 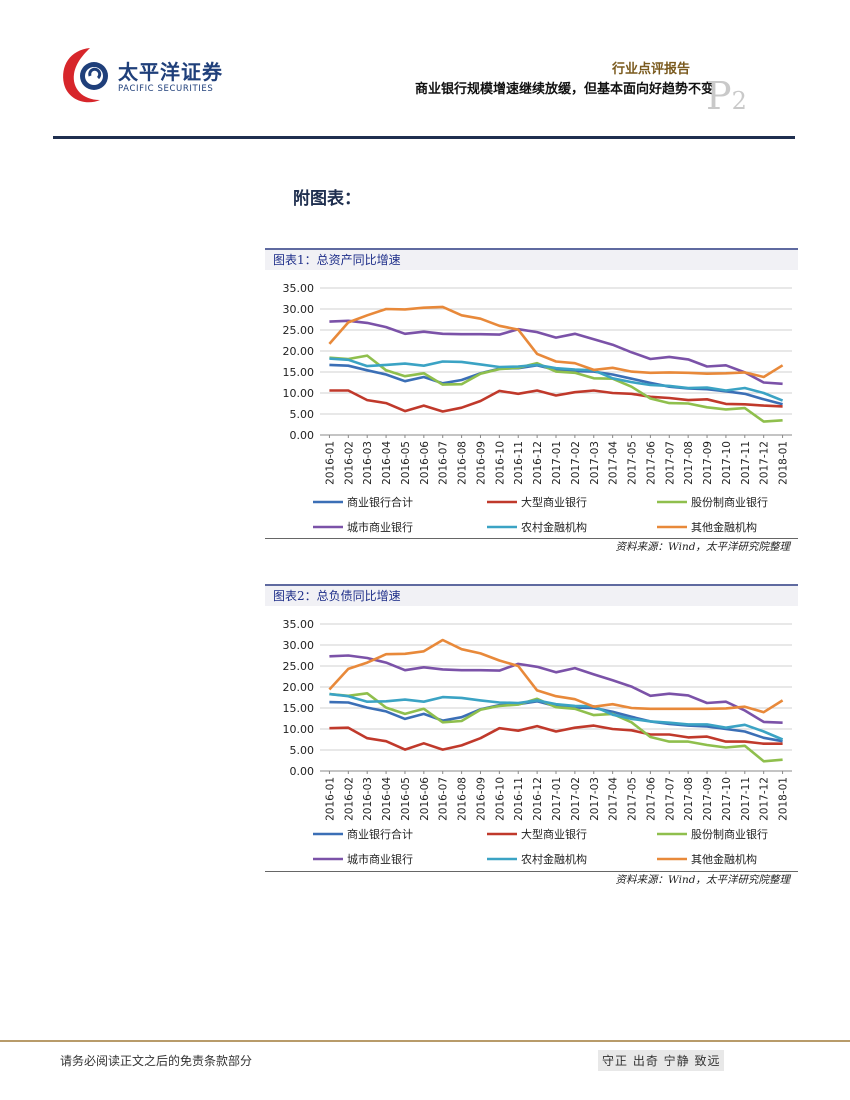 I want to click on x-tick-label: 2017-05, so click(x=633, y=799).